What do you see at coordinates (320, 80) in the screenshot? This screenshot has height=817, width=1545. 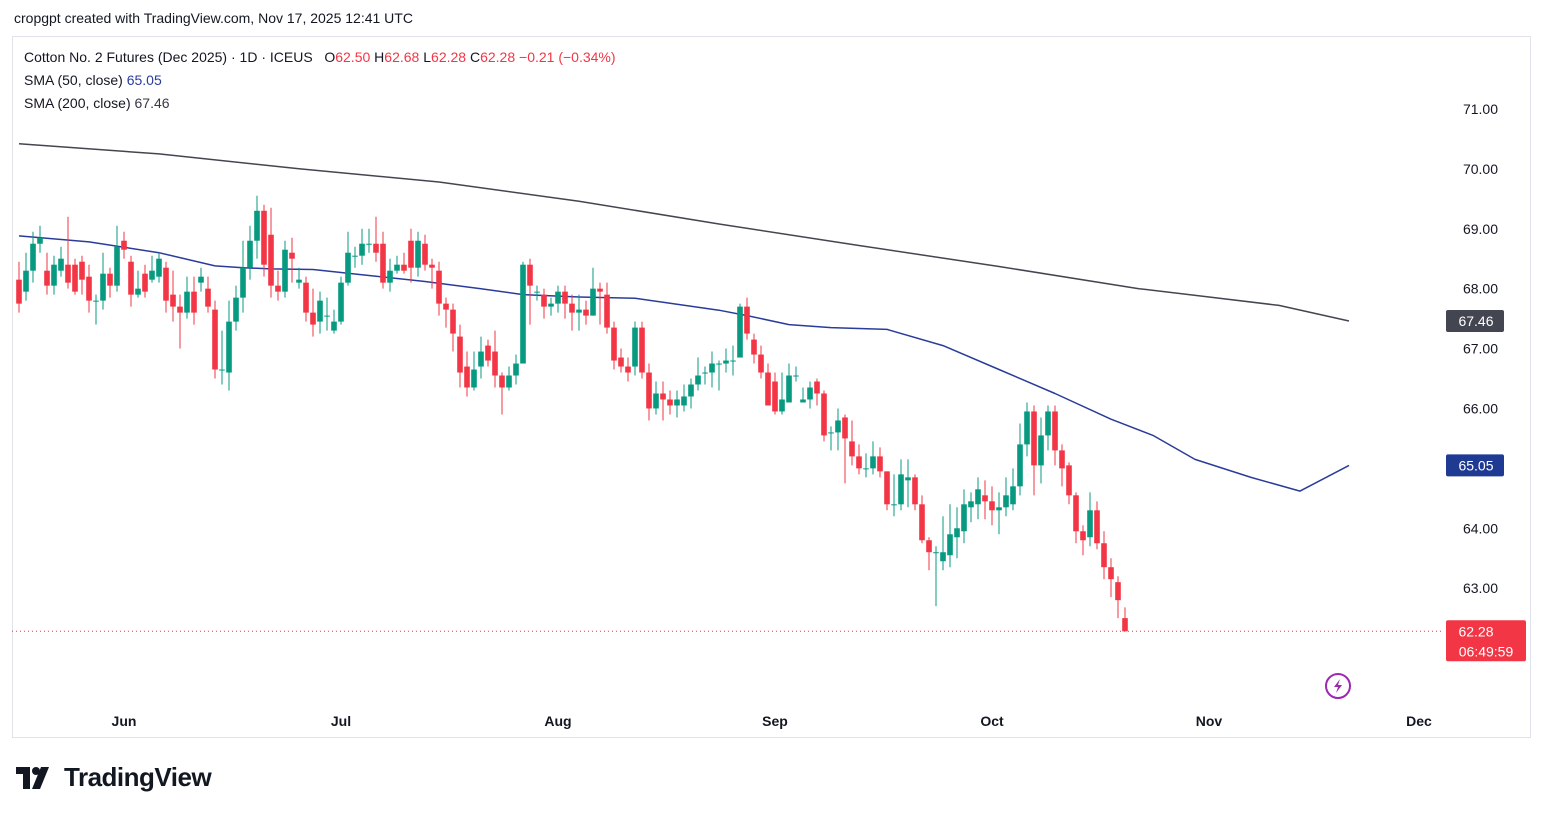 I see `sma50-legend-row: SMA (50, close) 65.05` at bounding box center [320, 80].